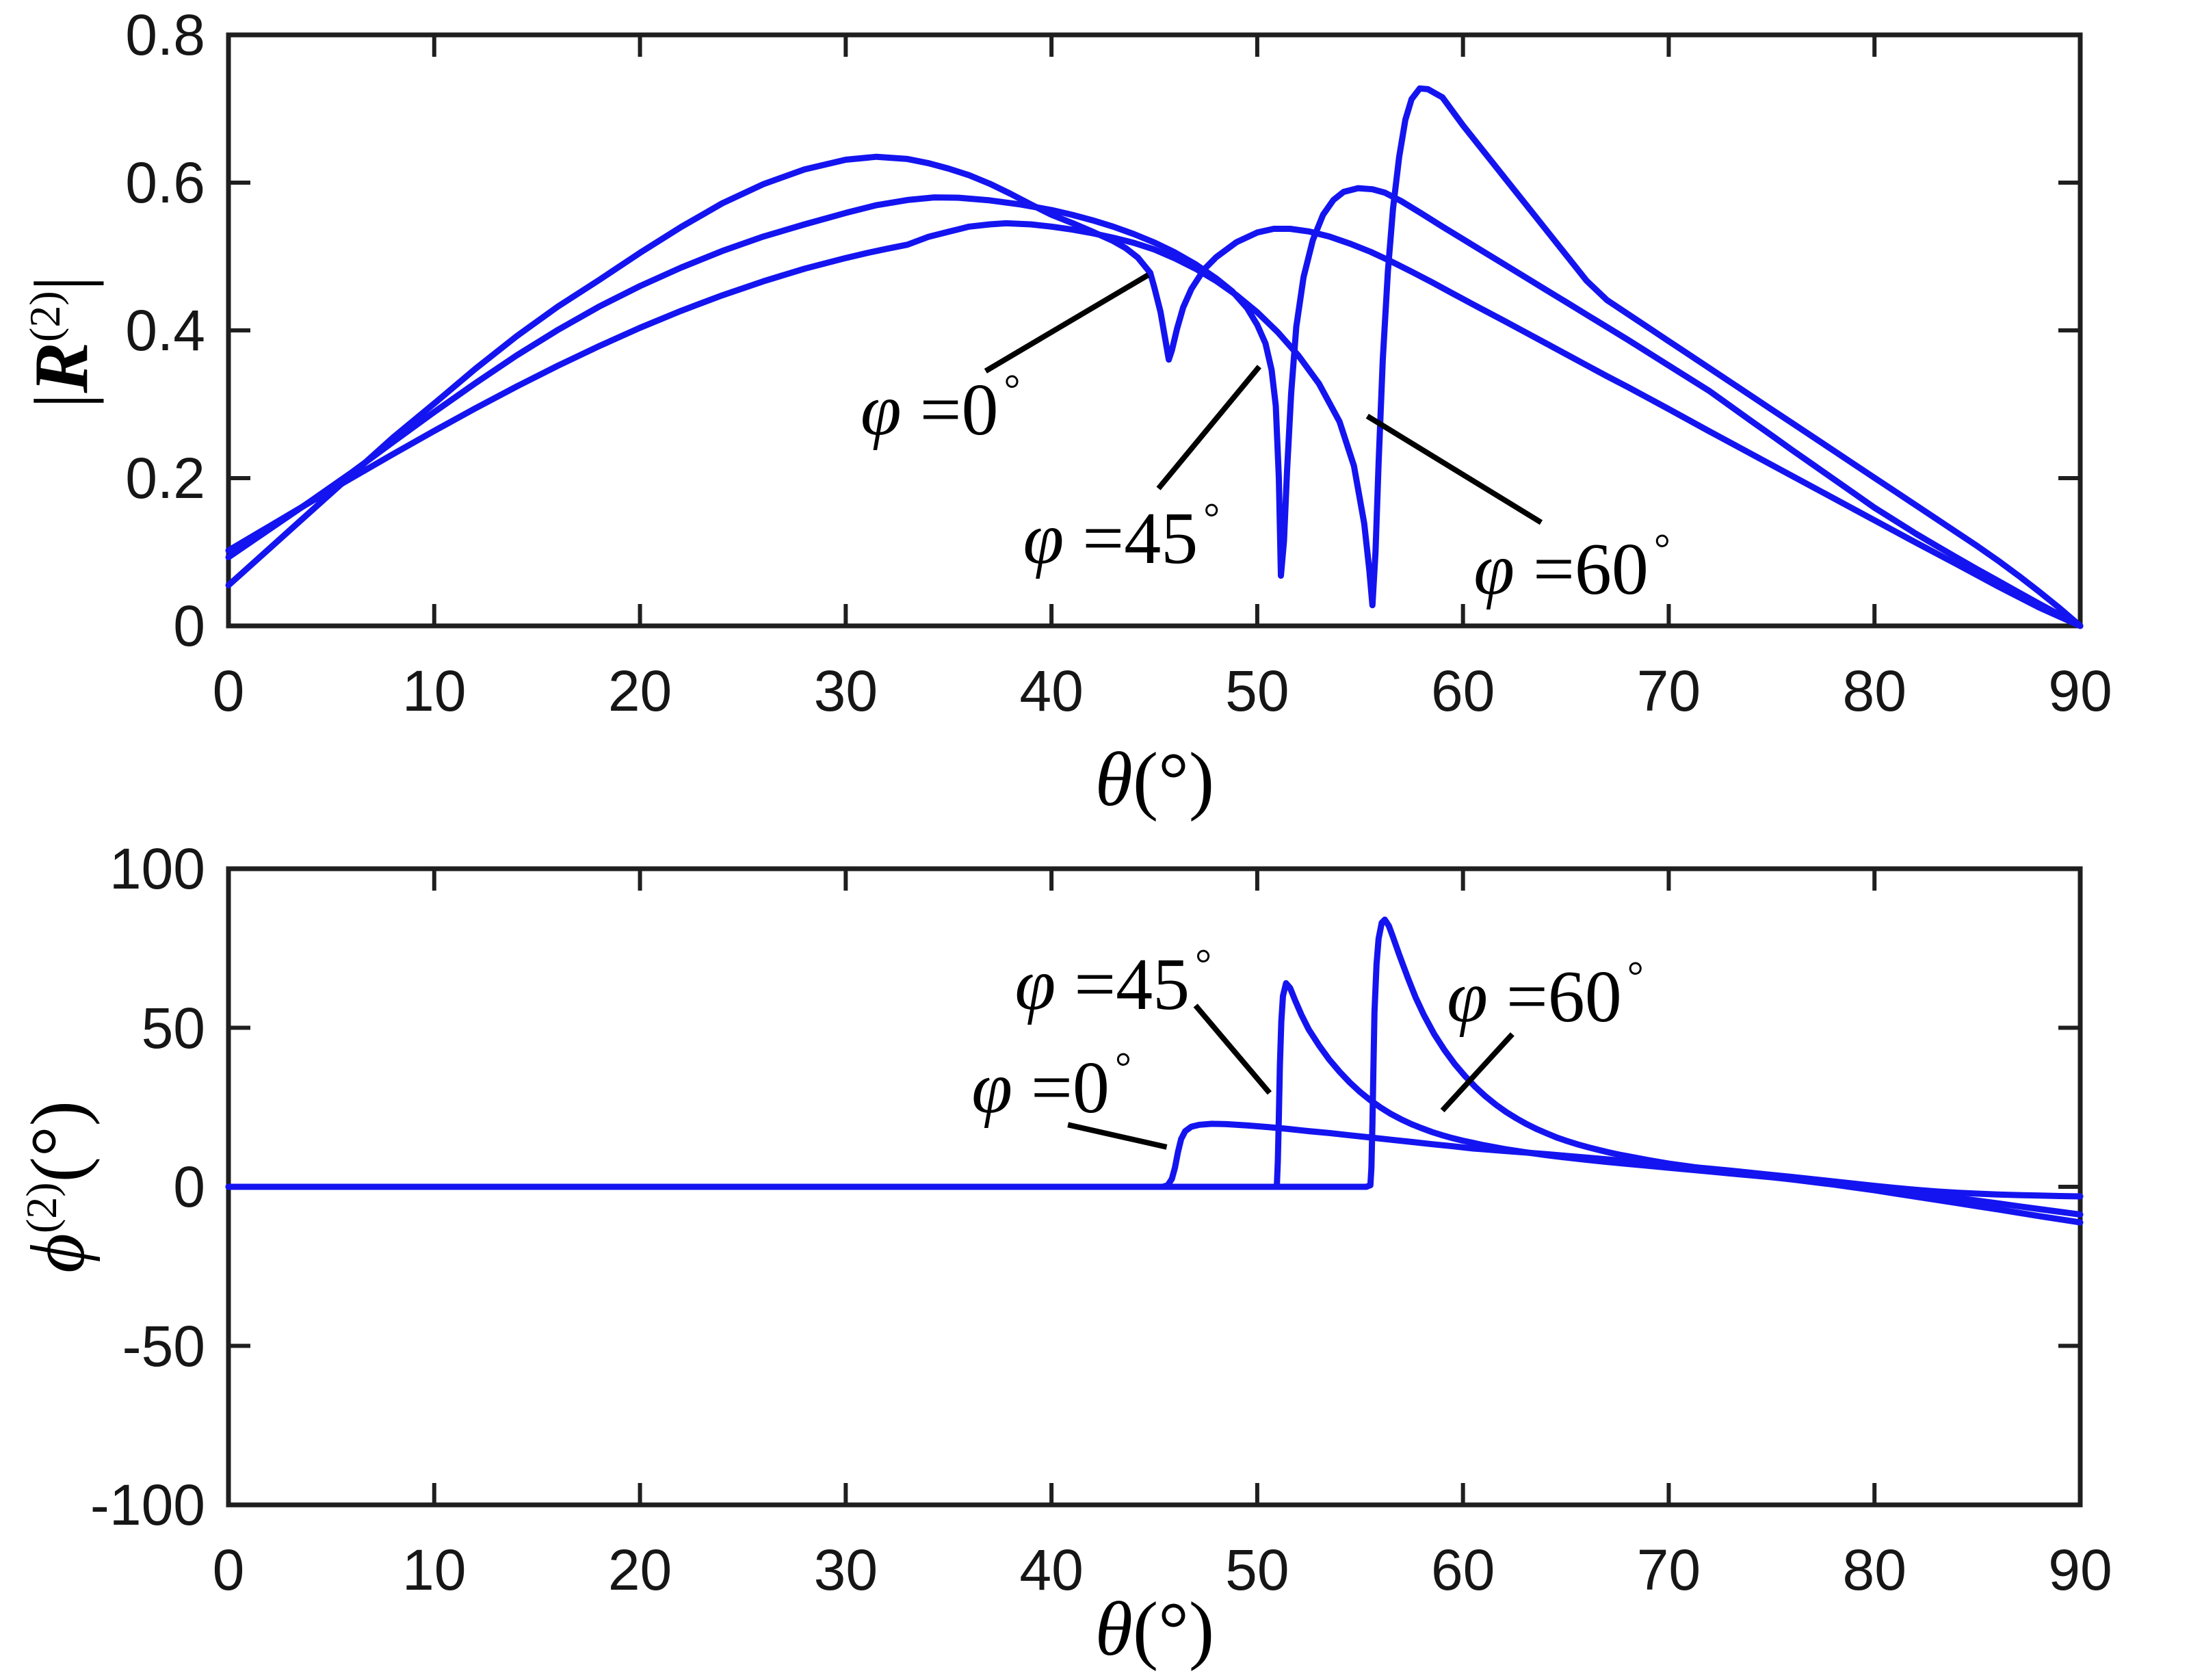 This screenshot has width=2189, height=1680. Describe the element at coordinates (1669, 1570) in the screenshot. I see `bottom-xtick-label-7: 70` at that location.